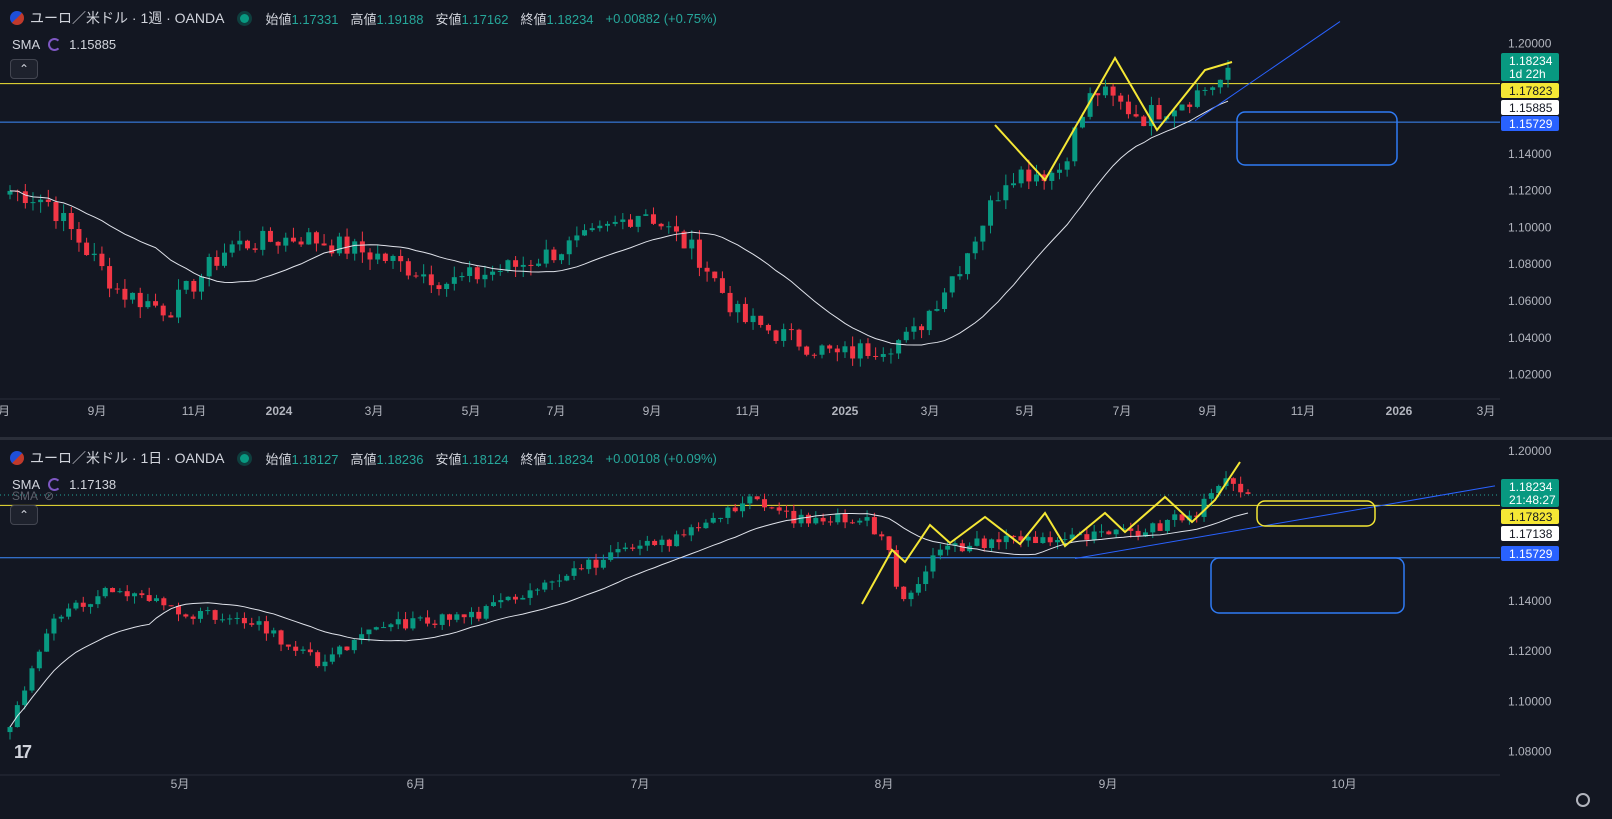 Image resolution: width=1612 pixels, height=819 pixels. I want to click on sma-value: 1.17138, so click(93, 484).